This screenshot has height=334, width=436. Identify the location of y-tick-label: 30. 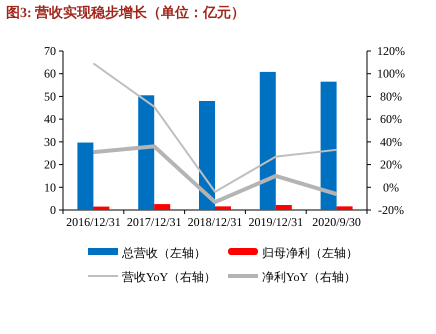
(50, 141).